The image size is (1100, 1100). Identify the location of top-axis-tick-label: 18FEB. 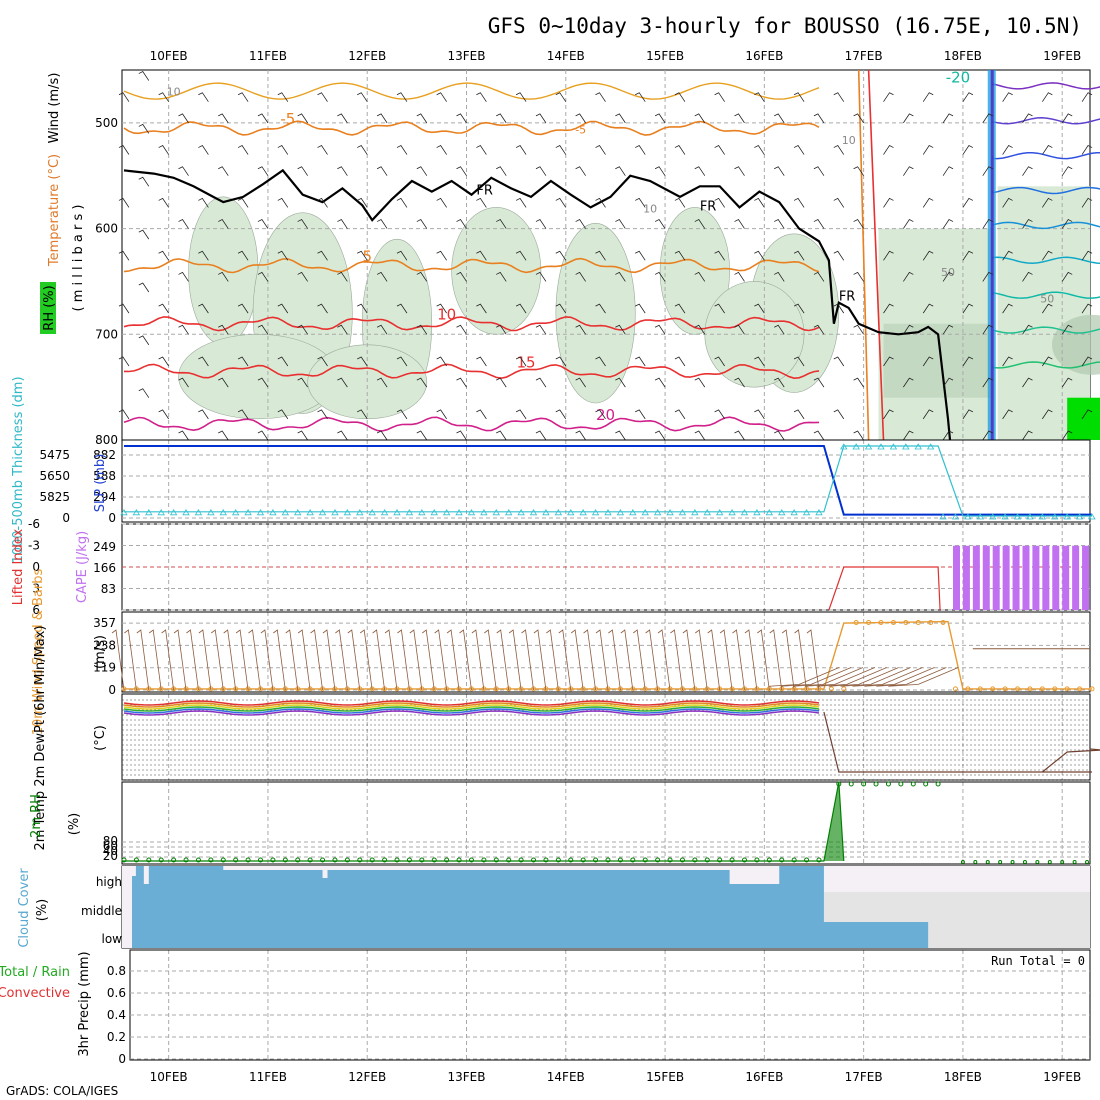
(963, 56).